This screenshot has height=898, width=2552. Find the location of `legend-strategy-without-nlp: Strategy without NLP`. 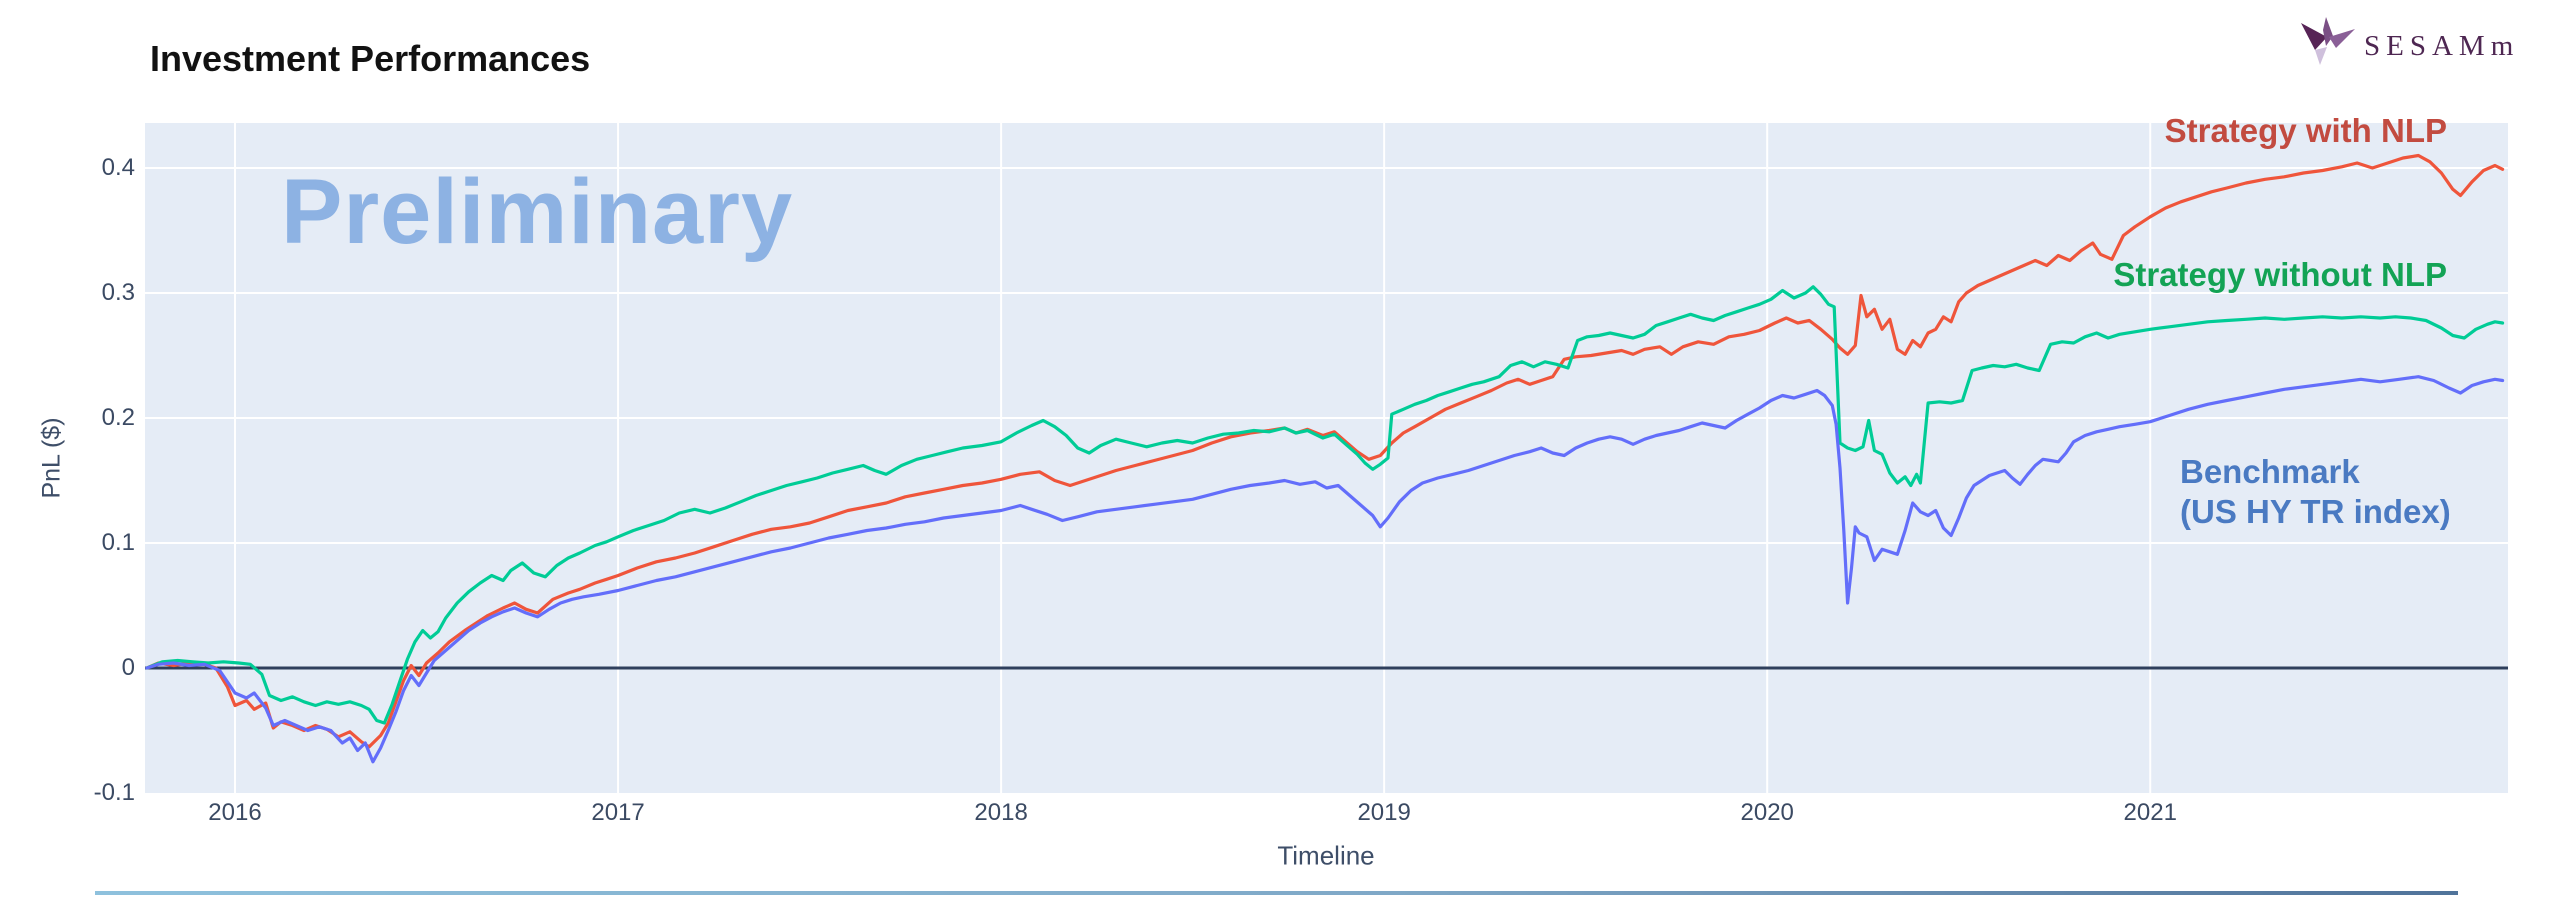

legend-strategy-without-nlp: Strategy without NLP is located at coordinates (2280, 274).